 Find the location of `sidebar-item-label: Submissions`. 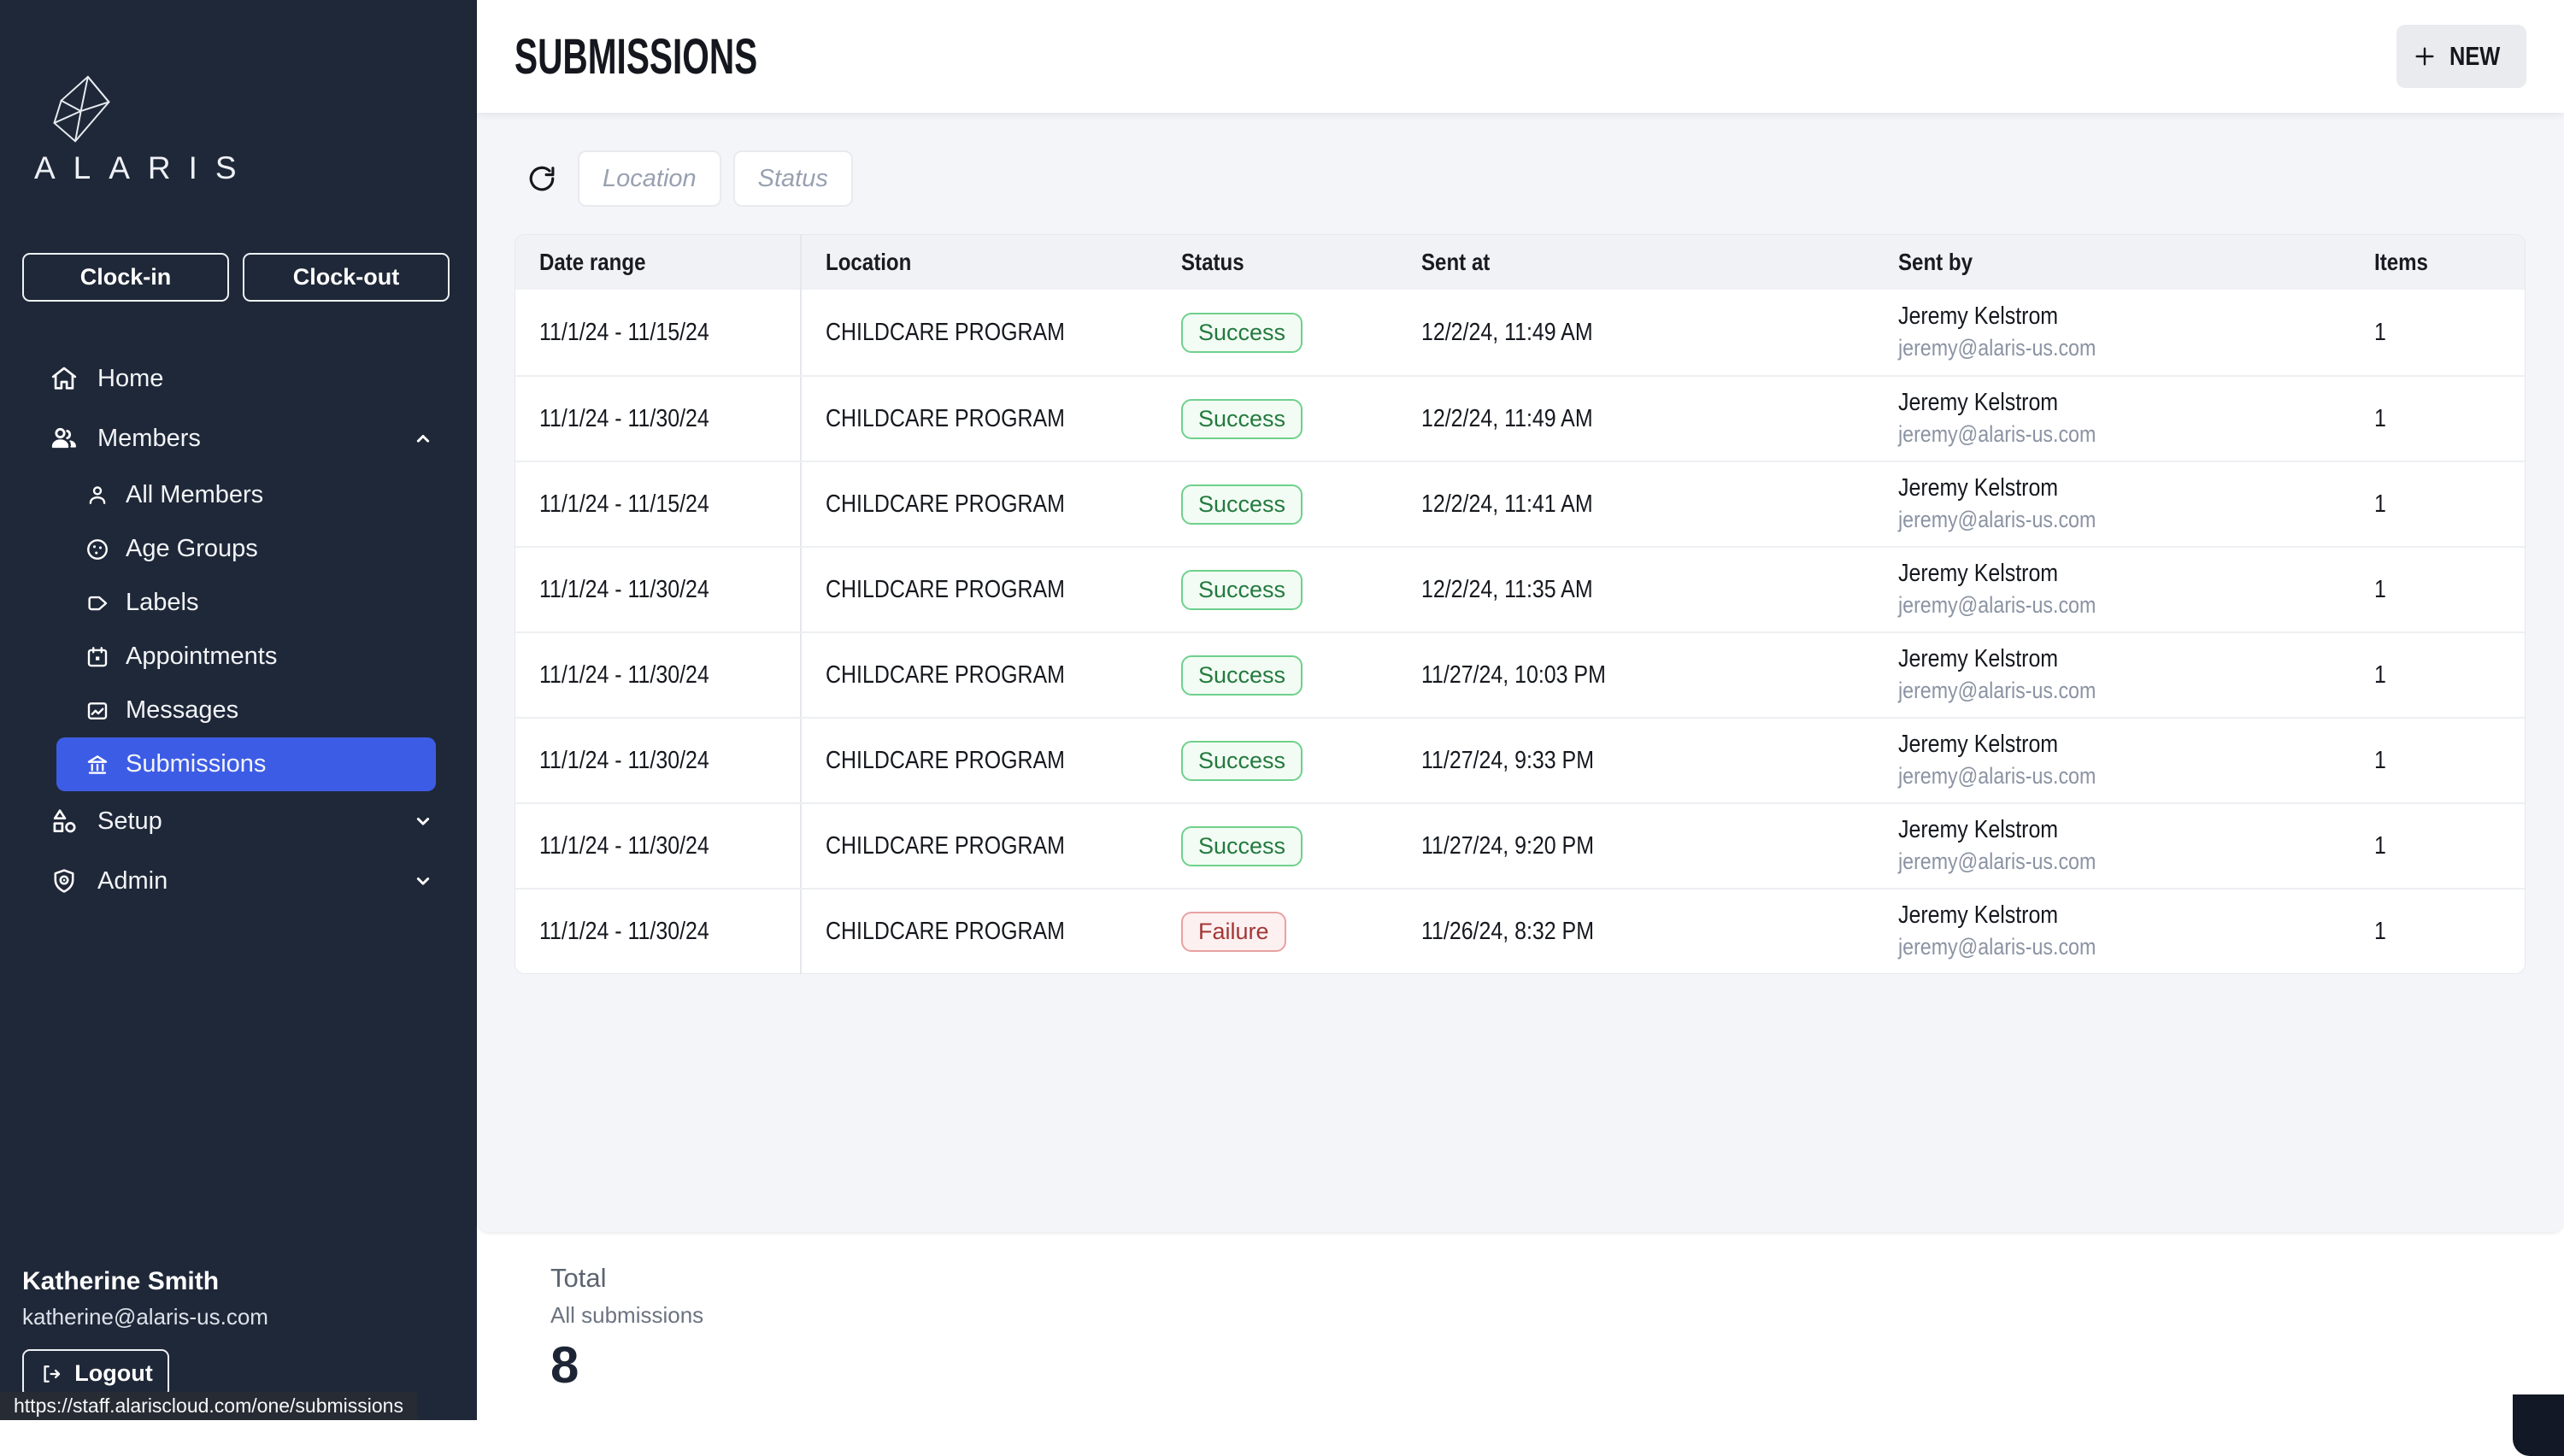

sidebar-item-label: Submissions is located at coordinates (196, 764).